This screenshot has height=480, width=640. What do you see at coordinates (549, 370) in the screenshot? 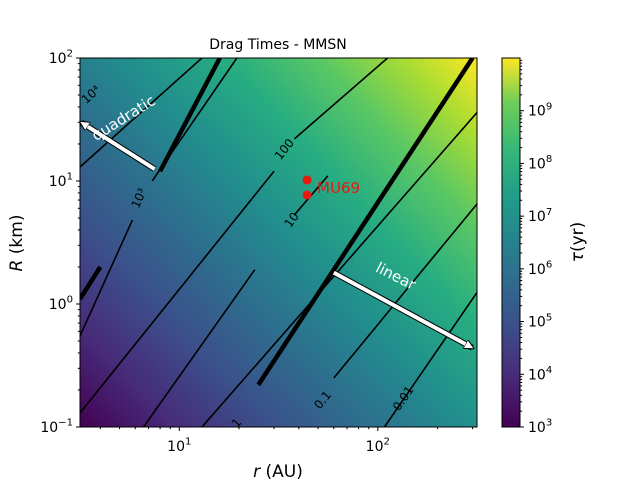
I see `cb-tick-label-1-exp: 4` at bounding box center [549, 370].